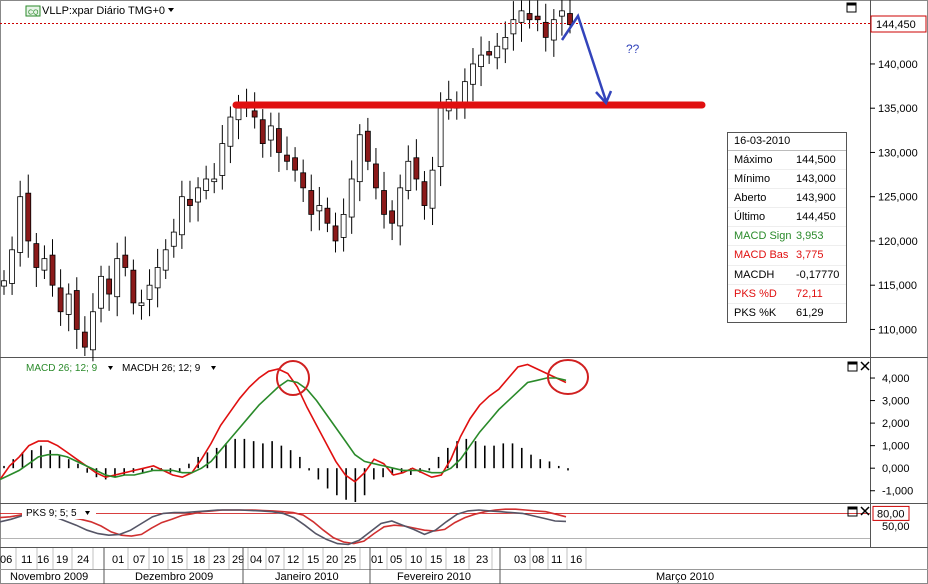  I want to click on day-label: 04, so click(256, 560).